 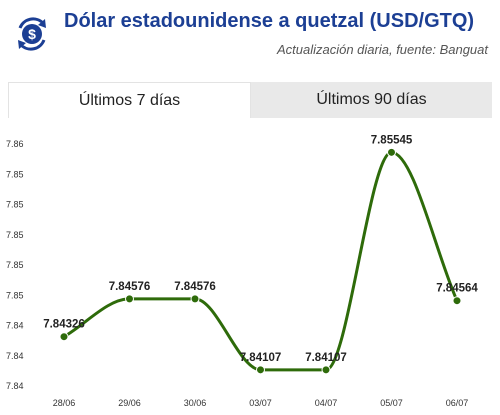 What do you see at coordinates (382, 49) in the screenshot?
I see `page-subtitle: Actualización diaria, fuente: Banguat` at bounding box center [382, 49].